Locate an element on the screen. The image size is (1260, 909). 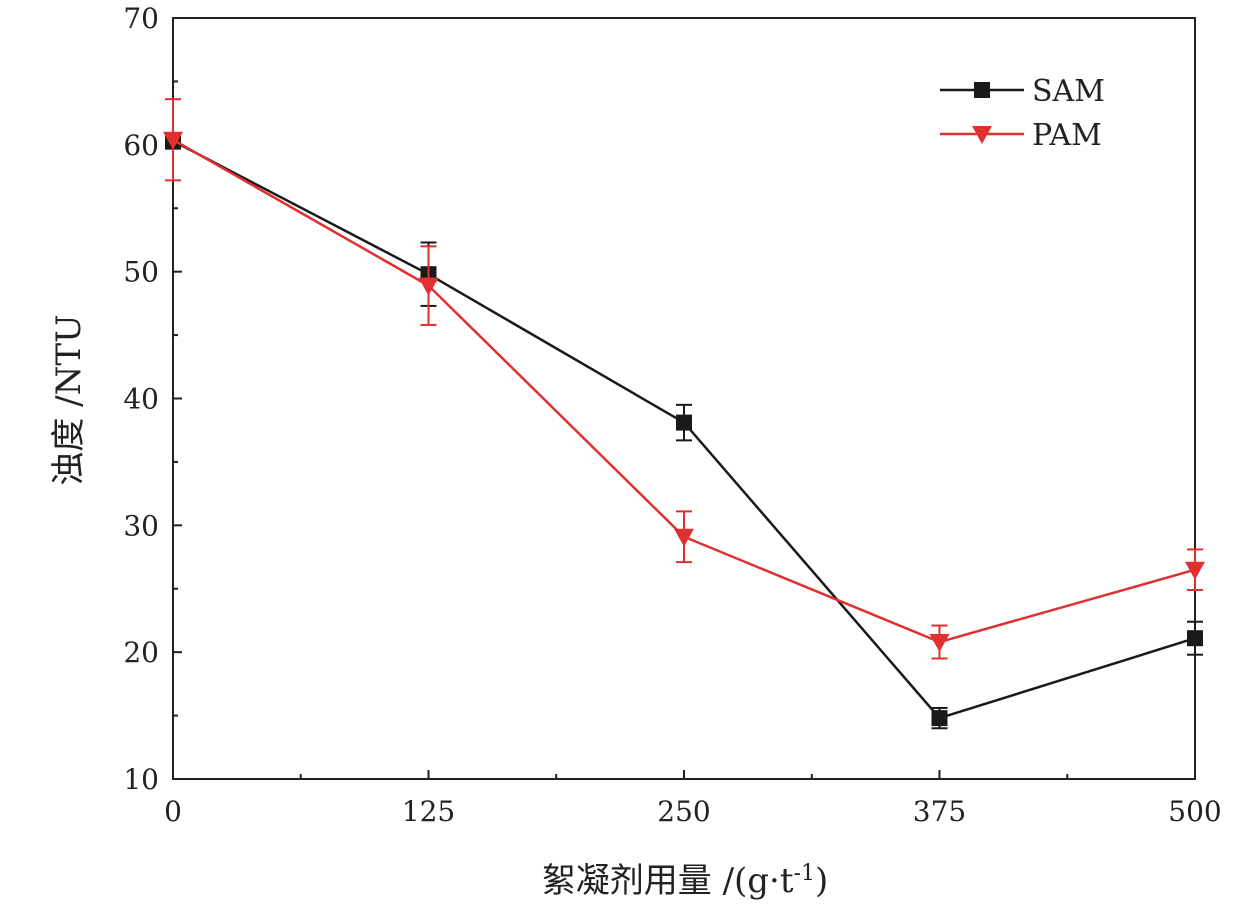
legend: SAM PAM is located at coordinates (1022, 113).